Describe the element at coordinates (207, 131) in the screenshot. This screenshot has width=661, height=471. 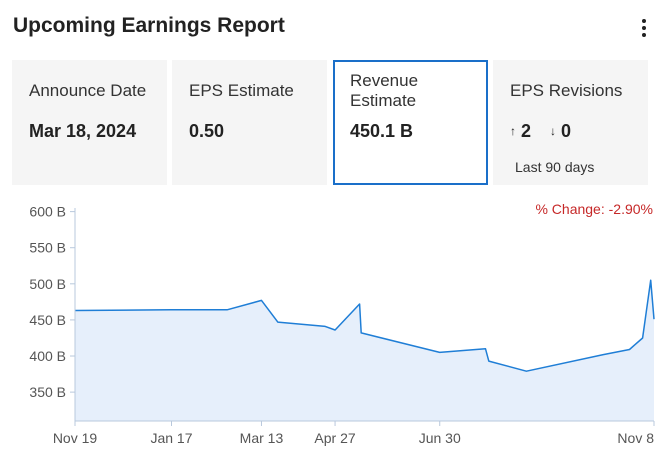
I see `eps-estimate-value: 0.50` at that location.